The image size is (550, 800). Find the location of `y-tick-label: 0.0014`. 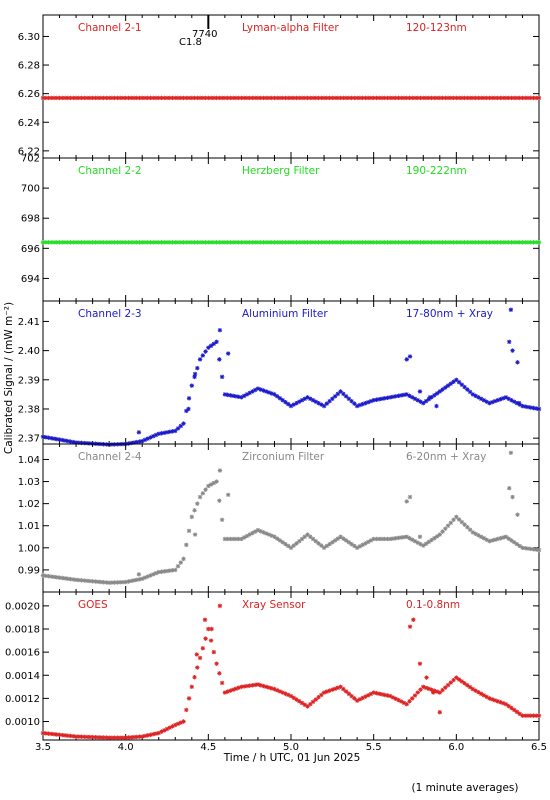

y-tick-label: 0.0014 is located at coordinates (22, 676).